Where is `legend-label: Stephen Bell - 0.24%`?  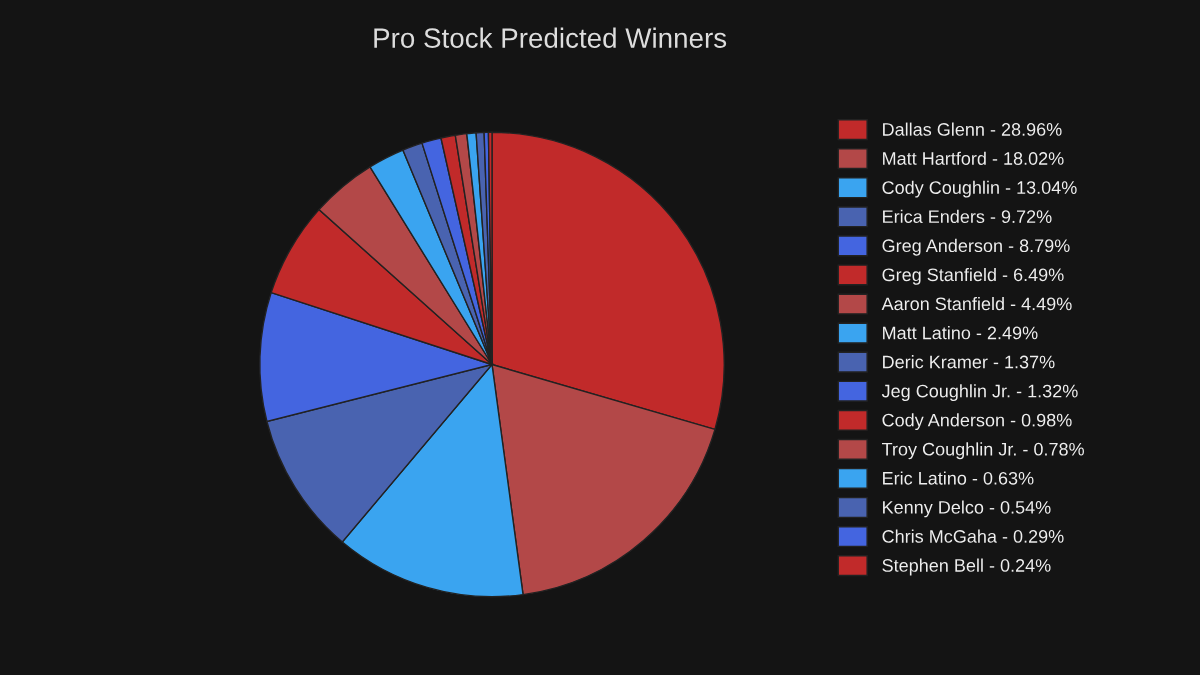
legend-label: Stephen Bell - 0.24% is located at coordinates (966, 567).